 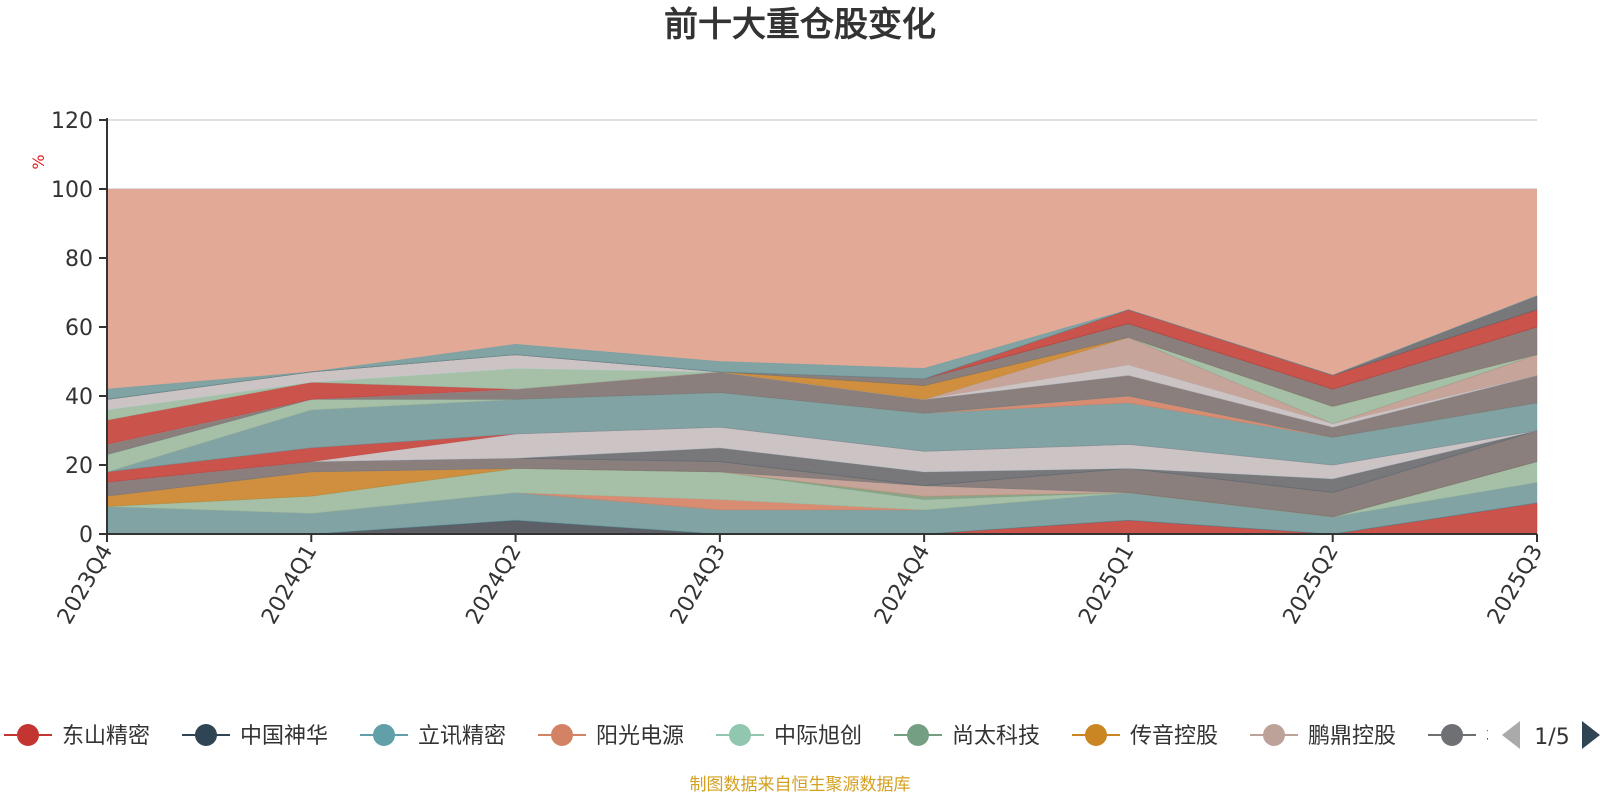 I want to click on y-tick-label: 100, so click(x=72, y=190).